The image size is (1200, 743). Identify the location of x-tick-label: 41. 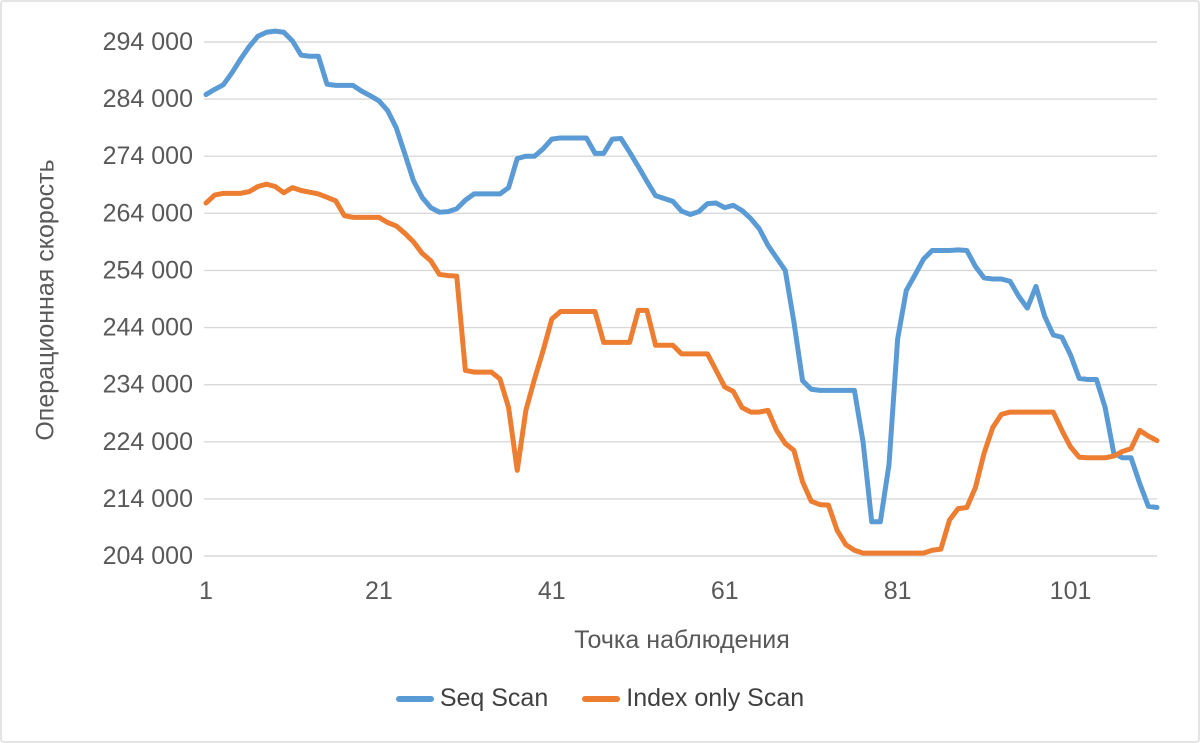
(552, 591).